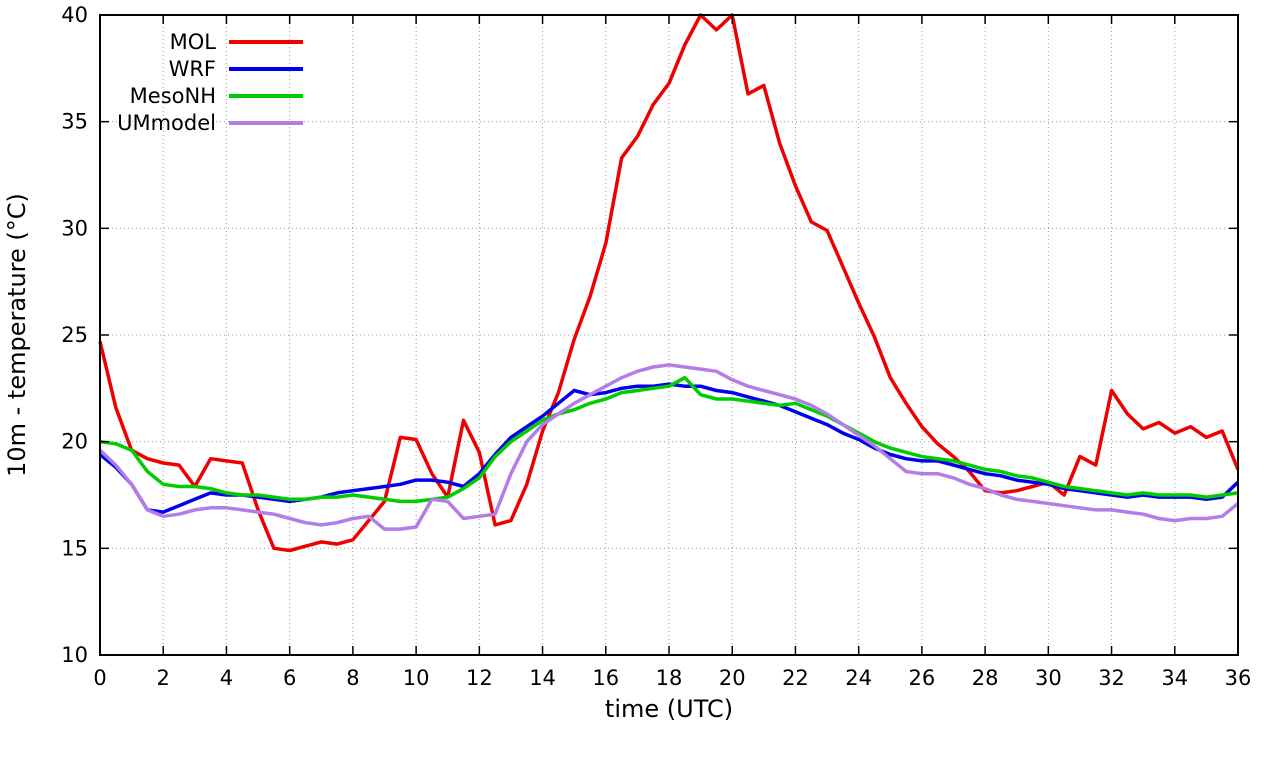  I want to click on x-tick-label: 28, so click(985, 678).